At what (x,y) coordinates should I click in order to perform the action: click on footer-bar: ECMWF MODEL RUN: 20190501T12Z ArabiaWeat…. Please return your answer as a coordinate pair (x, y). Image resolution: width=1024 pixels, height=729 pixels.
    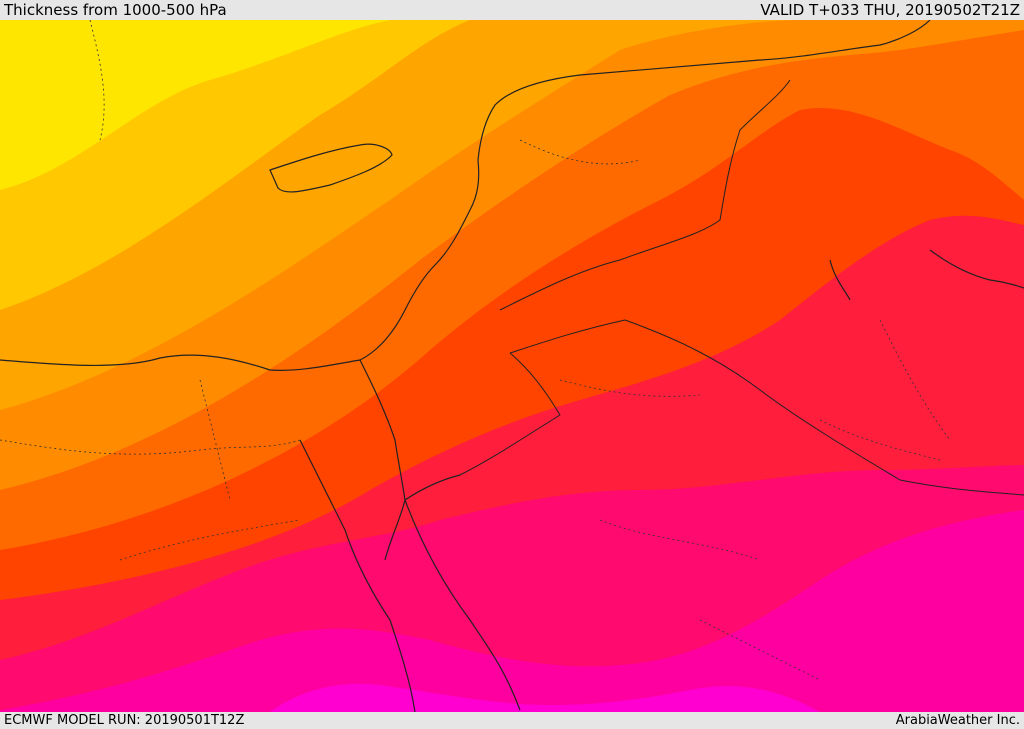
    Looking at the image, I should click on (512, 720).